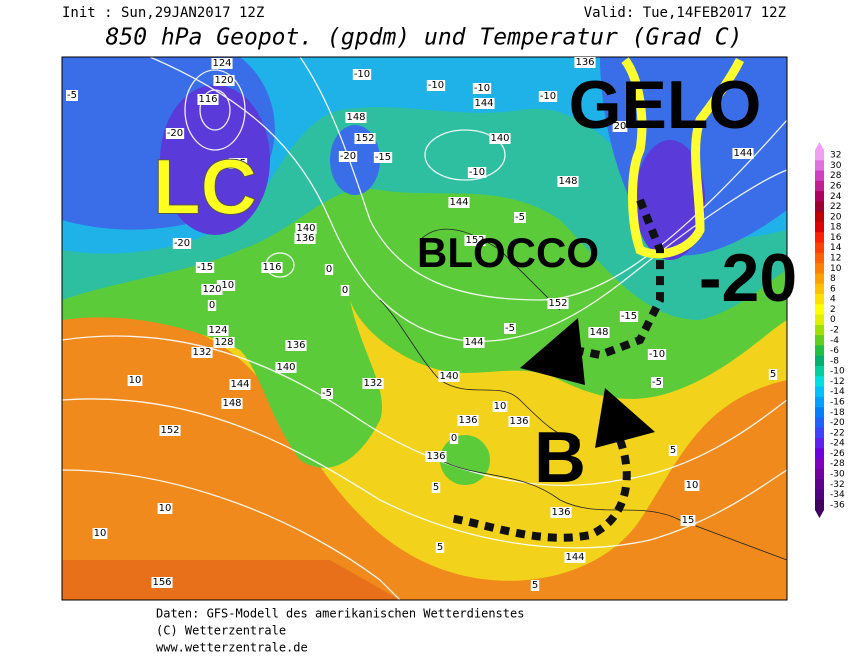 Image resolution: width=850 pixels, height=657 pixels. What do you see at coordinates (169, 430) in the screenshot?
I see `contour-label: 152` at bounding box center [169, 430].